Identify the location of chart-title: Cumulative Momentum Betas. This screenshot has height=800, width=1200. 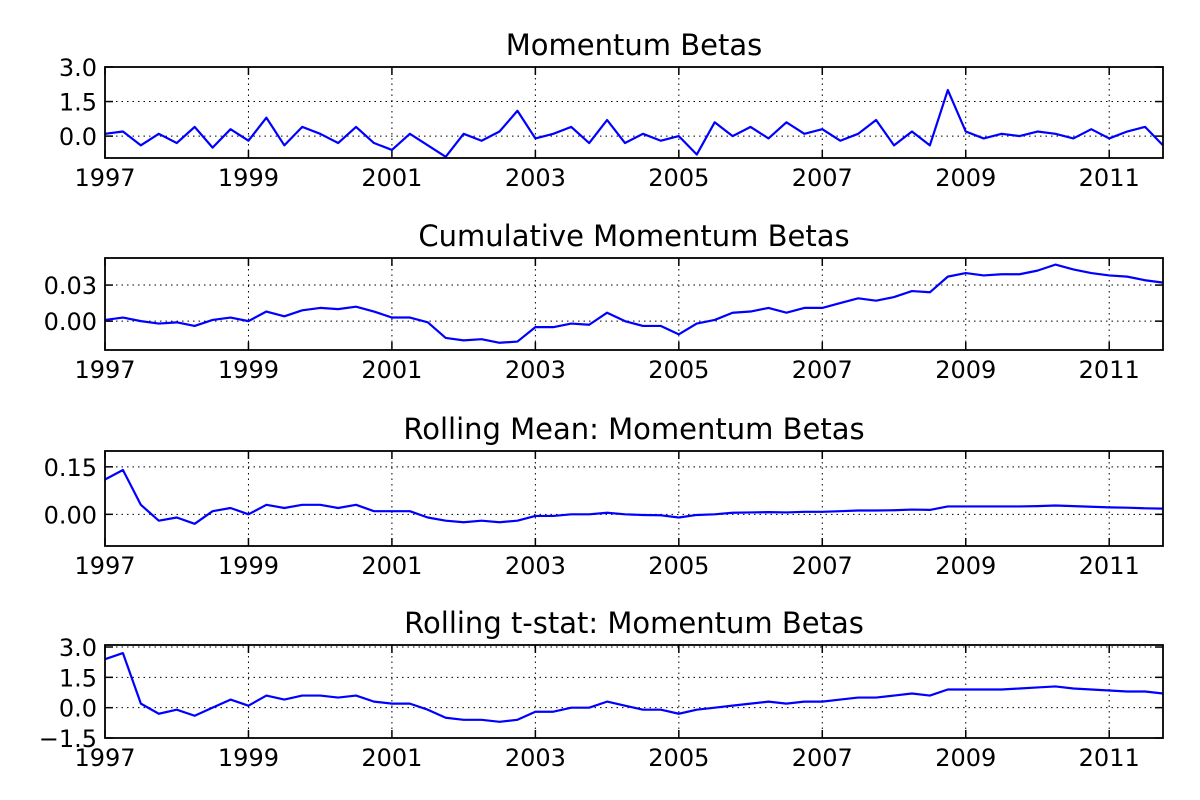
(633, 236).